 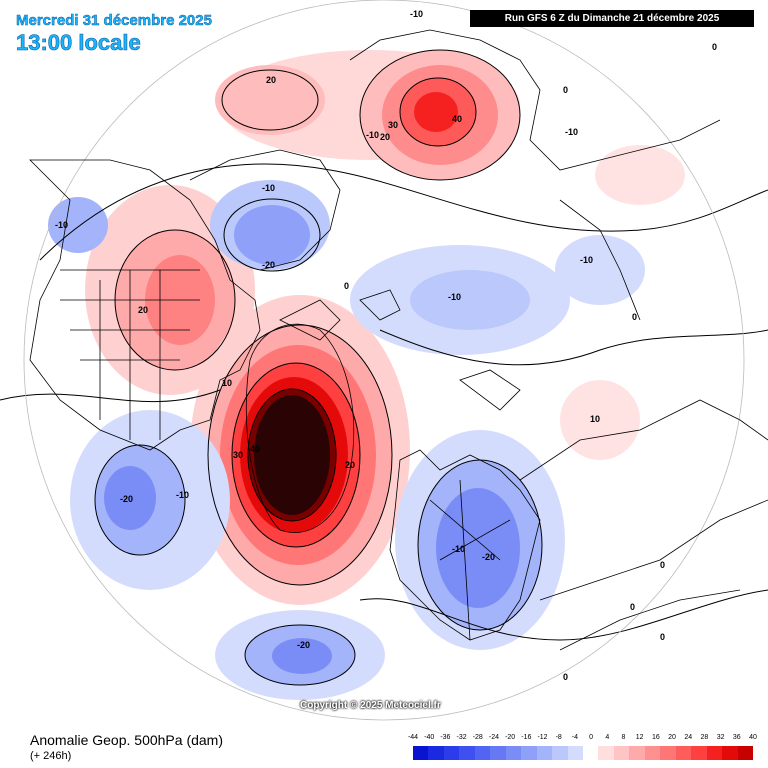 I want to click on color-scale-tick: 32, so click(x=720, y=737).